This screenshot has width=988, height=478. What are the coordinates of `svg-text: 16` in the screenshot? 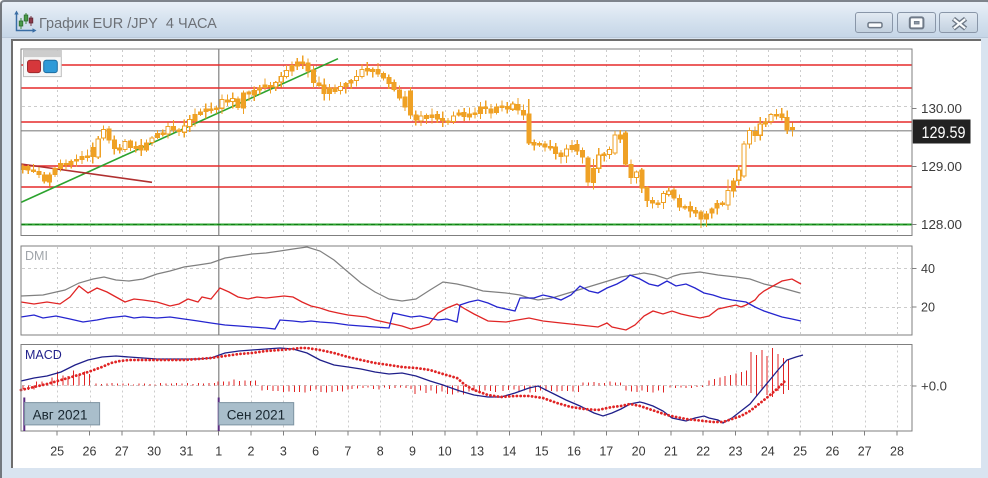 It's located at (574, 452).